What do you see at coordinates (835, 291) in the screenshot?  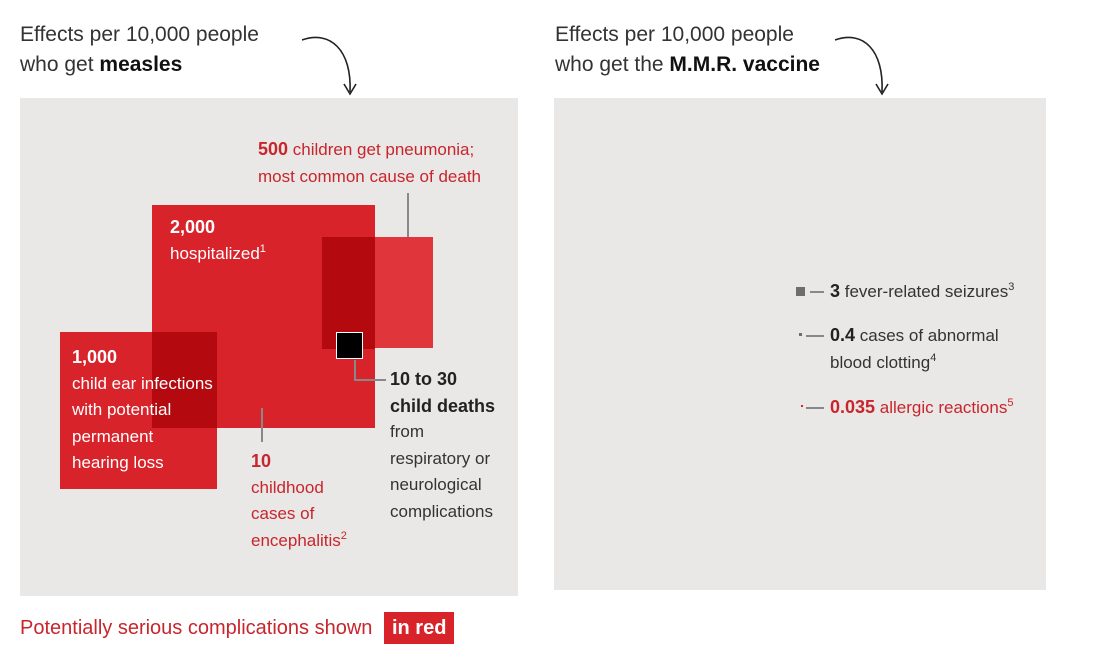 I see `seizures-value: 3` at bounding box center [835, 291].